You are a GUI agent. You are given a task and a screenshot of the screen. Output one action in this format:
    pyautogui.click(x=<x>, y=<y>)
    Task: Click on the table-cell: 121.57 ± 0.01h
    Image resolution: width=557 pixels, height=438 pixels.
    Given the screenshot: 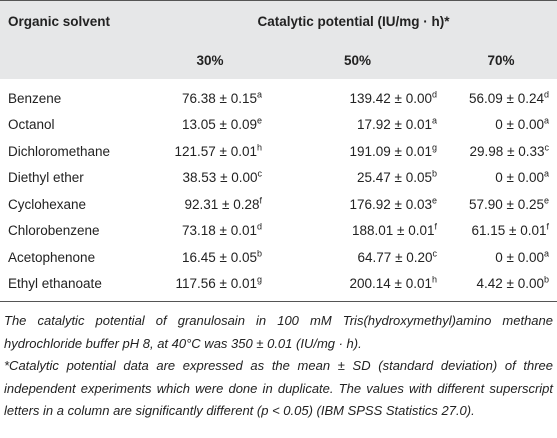 What is the action you would take?
    pyautogui.click(x=210, y=151)
    